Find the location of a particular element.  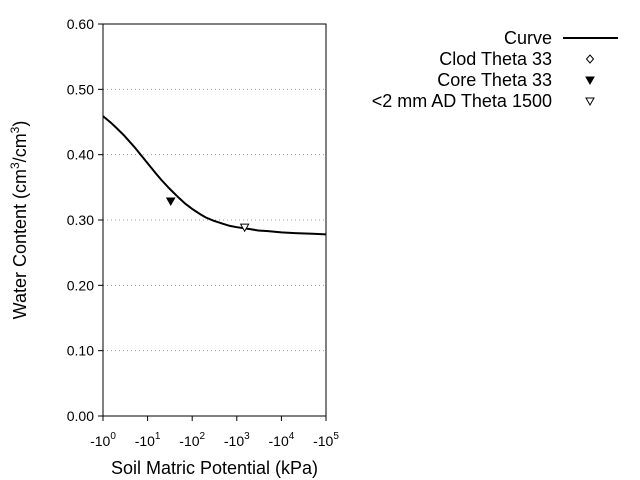

y-axis-title: Water Content (cm3/cm3) is located at coordinates (19, 220).